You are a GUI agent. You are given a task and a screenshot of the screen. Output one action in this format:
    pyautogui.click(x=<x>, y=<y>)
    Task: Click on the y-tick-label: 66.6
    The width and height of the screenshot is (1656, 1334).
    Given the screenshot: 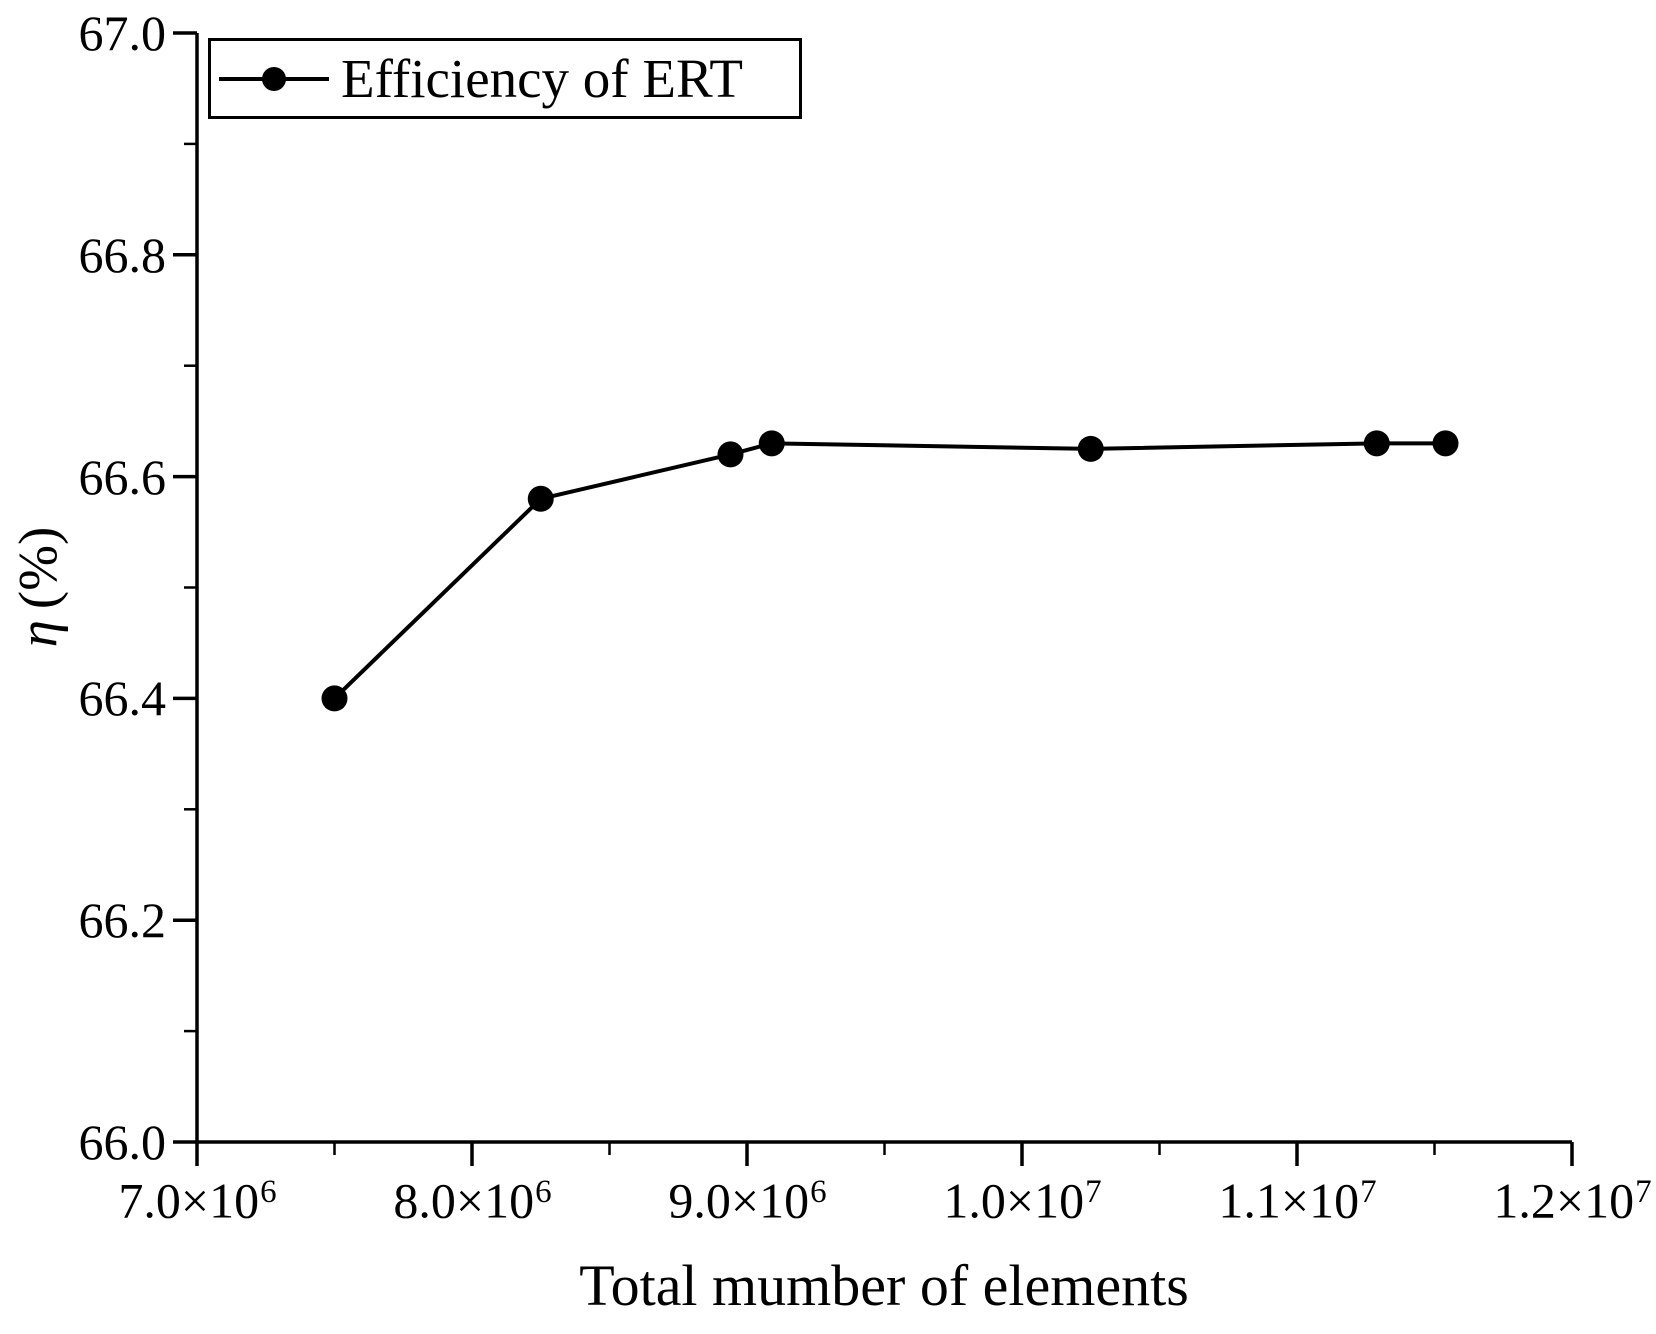 What is the action you would take?
    pyautogui.click(x=122, y=476)
    